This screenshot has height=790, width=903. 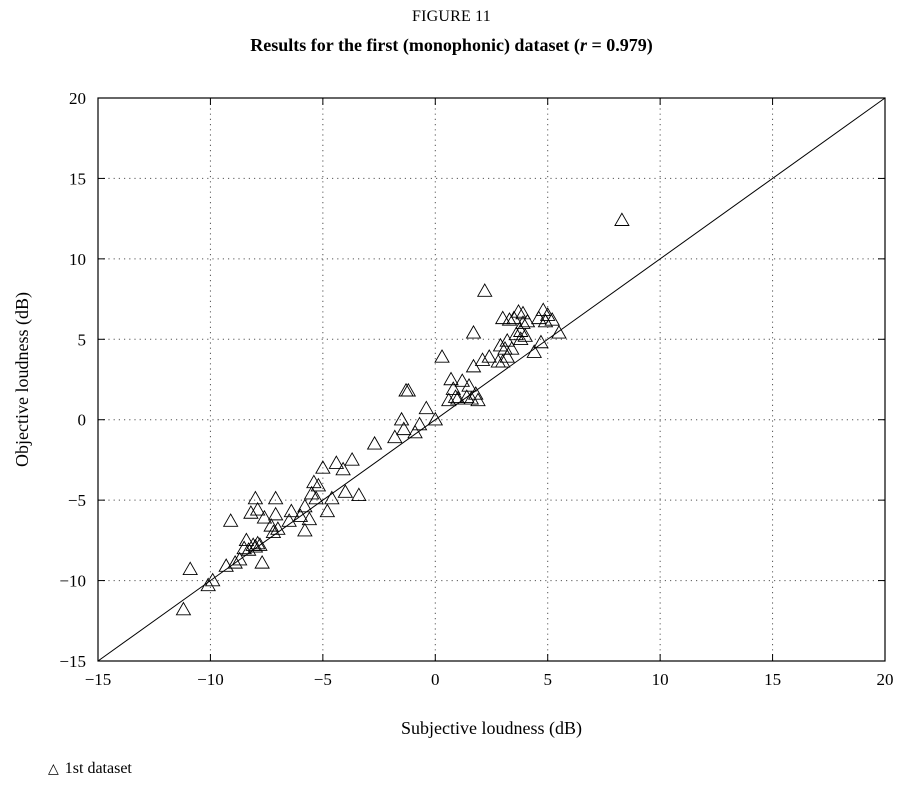 What do you see at coordinates (491, 728) in the screenshot?
I see `x-axis-label: Subjective loudness (dB)` at bounding box center [491, 728].